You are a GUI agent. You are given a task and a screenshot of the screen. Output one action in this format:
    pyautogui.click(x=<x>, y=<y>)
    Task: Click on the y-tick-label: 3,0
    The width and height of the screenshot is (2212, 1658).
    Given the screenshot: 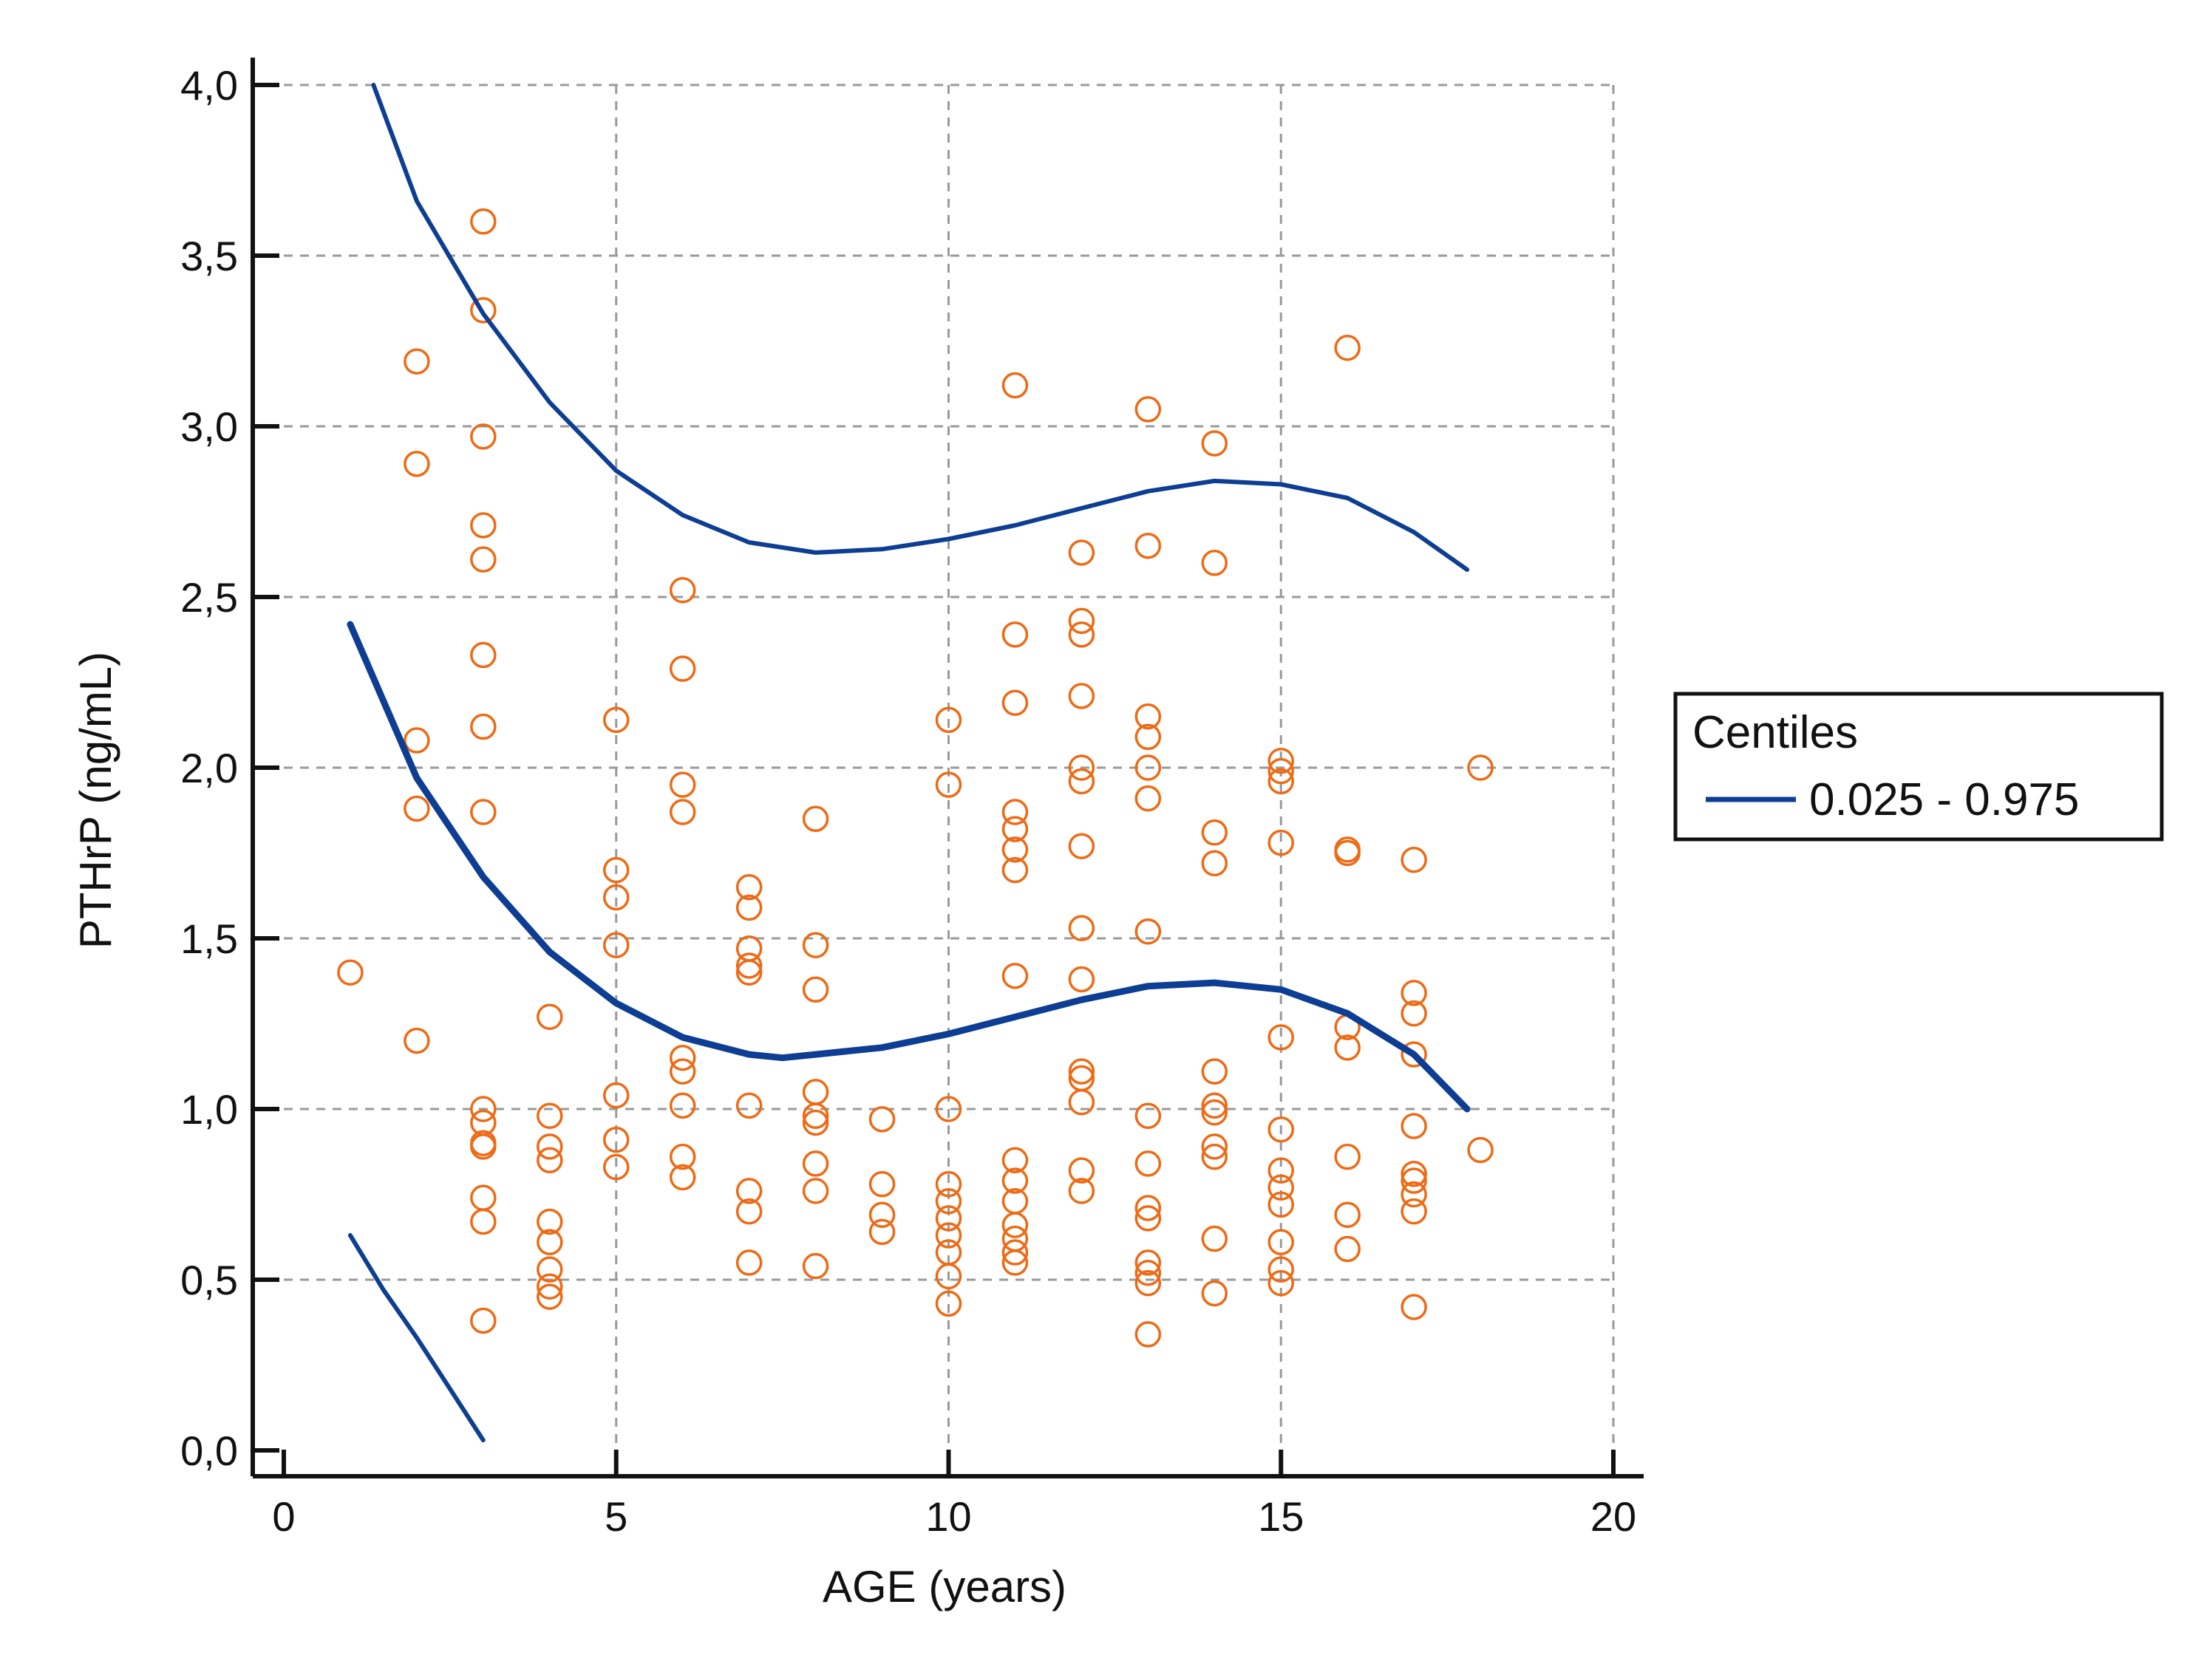 What is the action you would take?
    pyautogui.click(x=209, y=426)
    